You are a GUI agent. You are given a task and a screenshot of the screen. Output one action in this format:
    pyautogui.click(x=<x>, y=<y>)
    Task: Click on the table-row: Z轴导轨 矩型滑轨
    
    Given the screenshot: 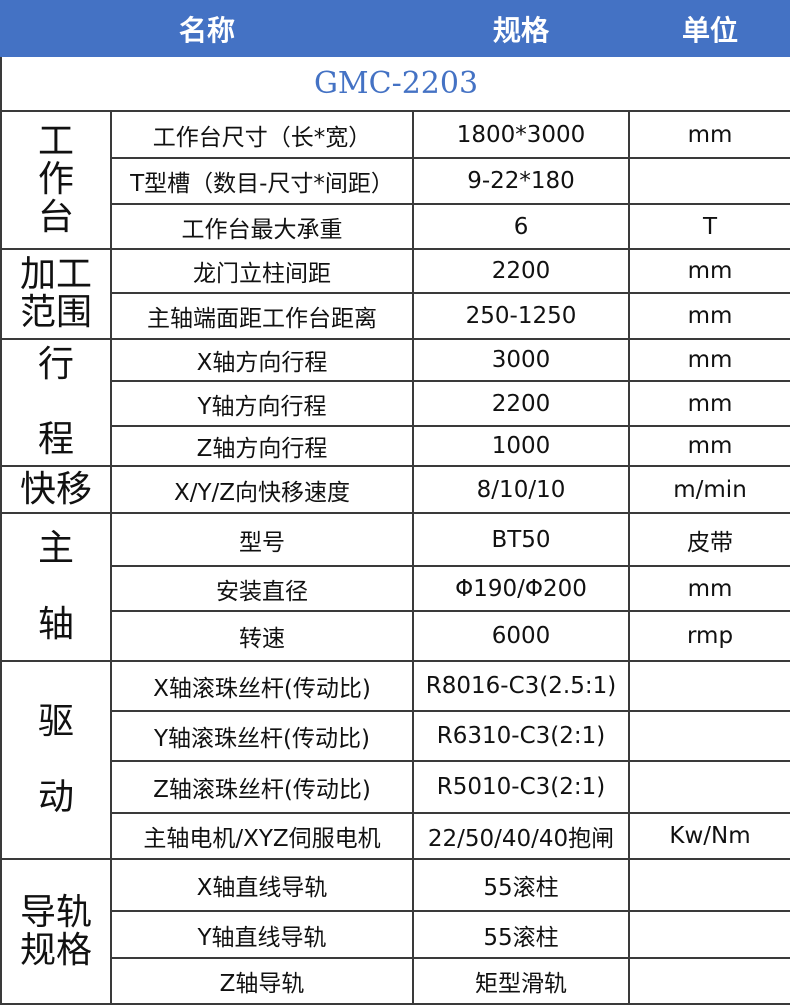 What is the action you would take?
    pyautogui.click(x=395, y=981)
    